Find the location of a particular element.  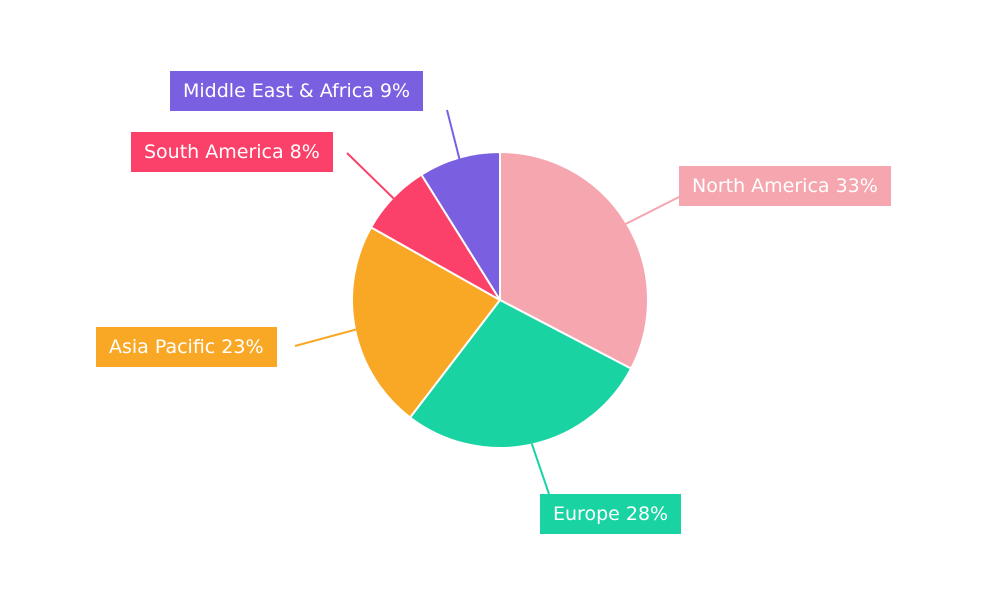

leader-line-north-america is located at coordinates (652, 210).